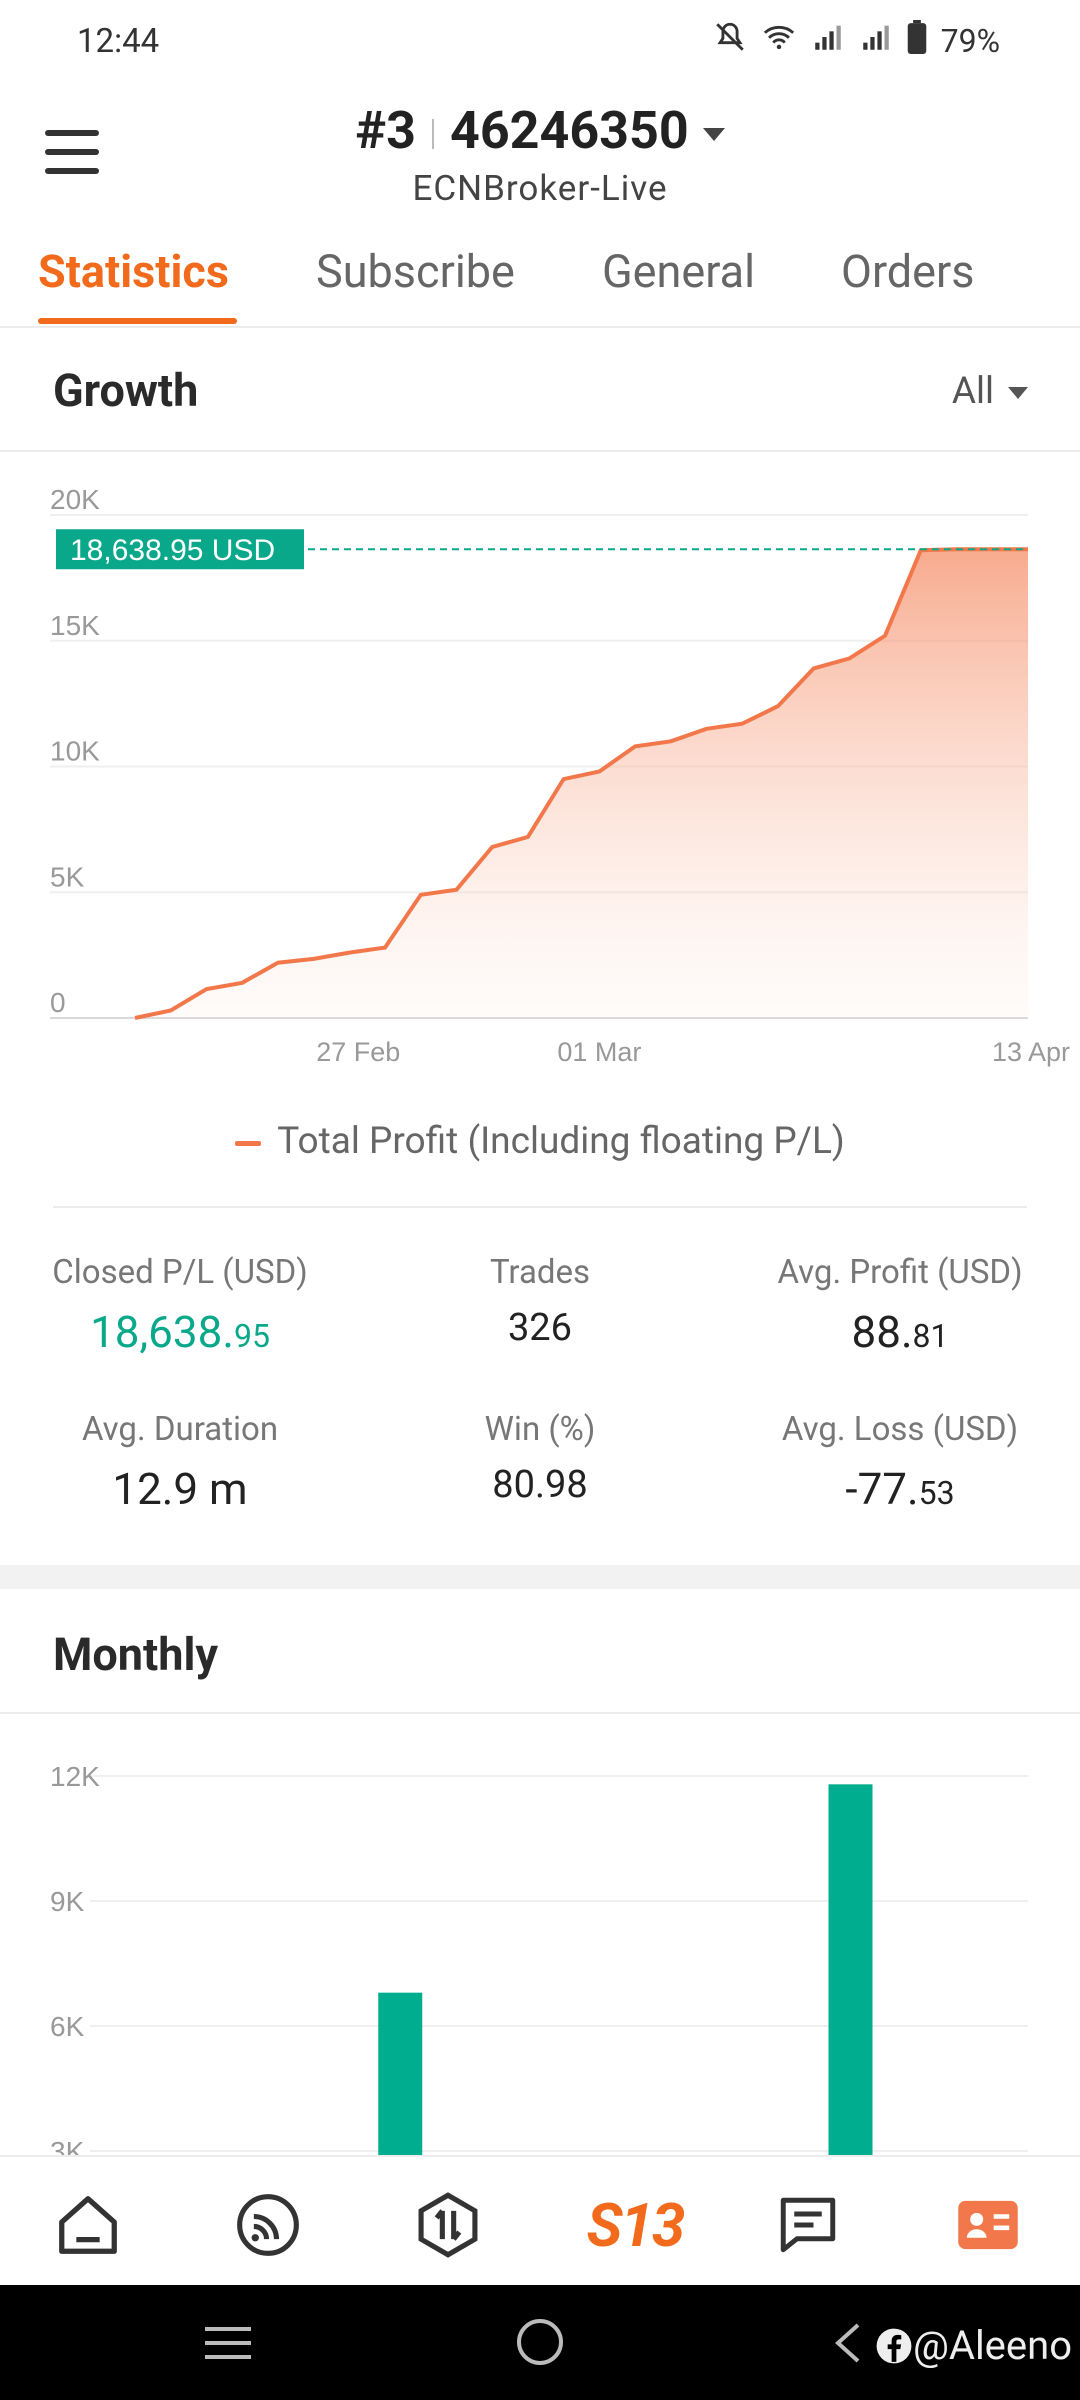  I want to click on stat-avg-loss: Avg. Loss (USD) -77.53, so click(900, 1462).